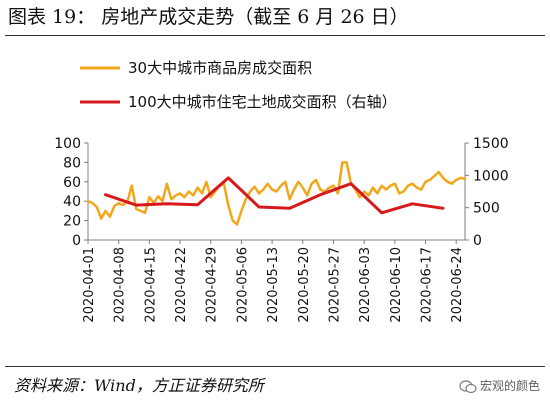  I want to click on source-note: 资料来源：Wind，方正证券研究所, so click(139, 385).